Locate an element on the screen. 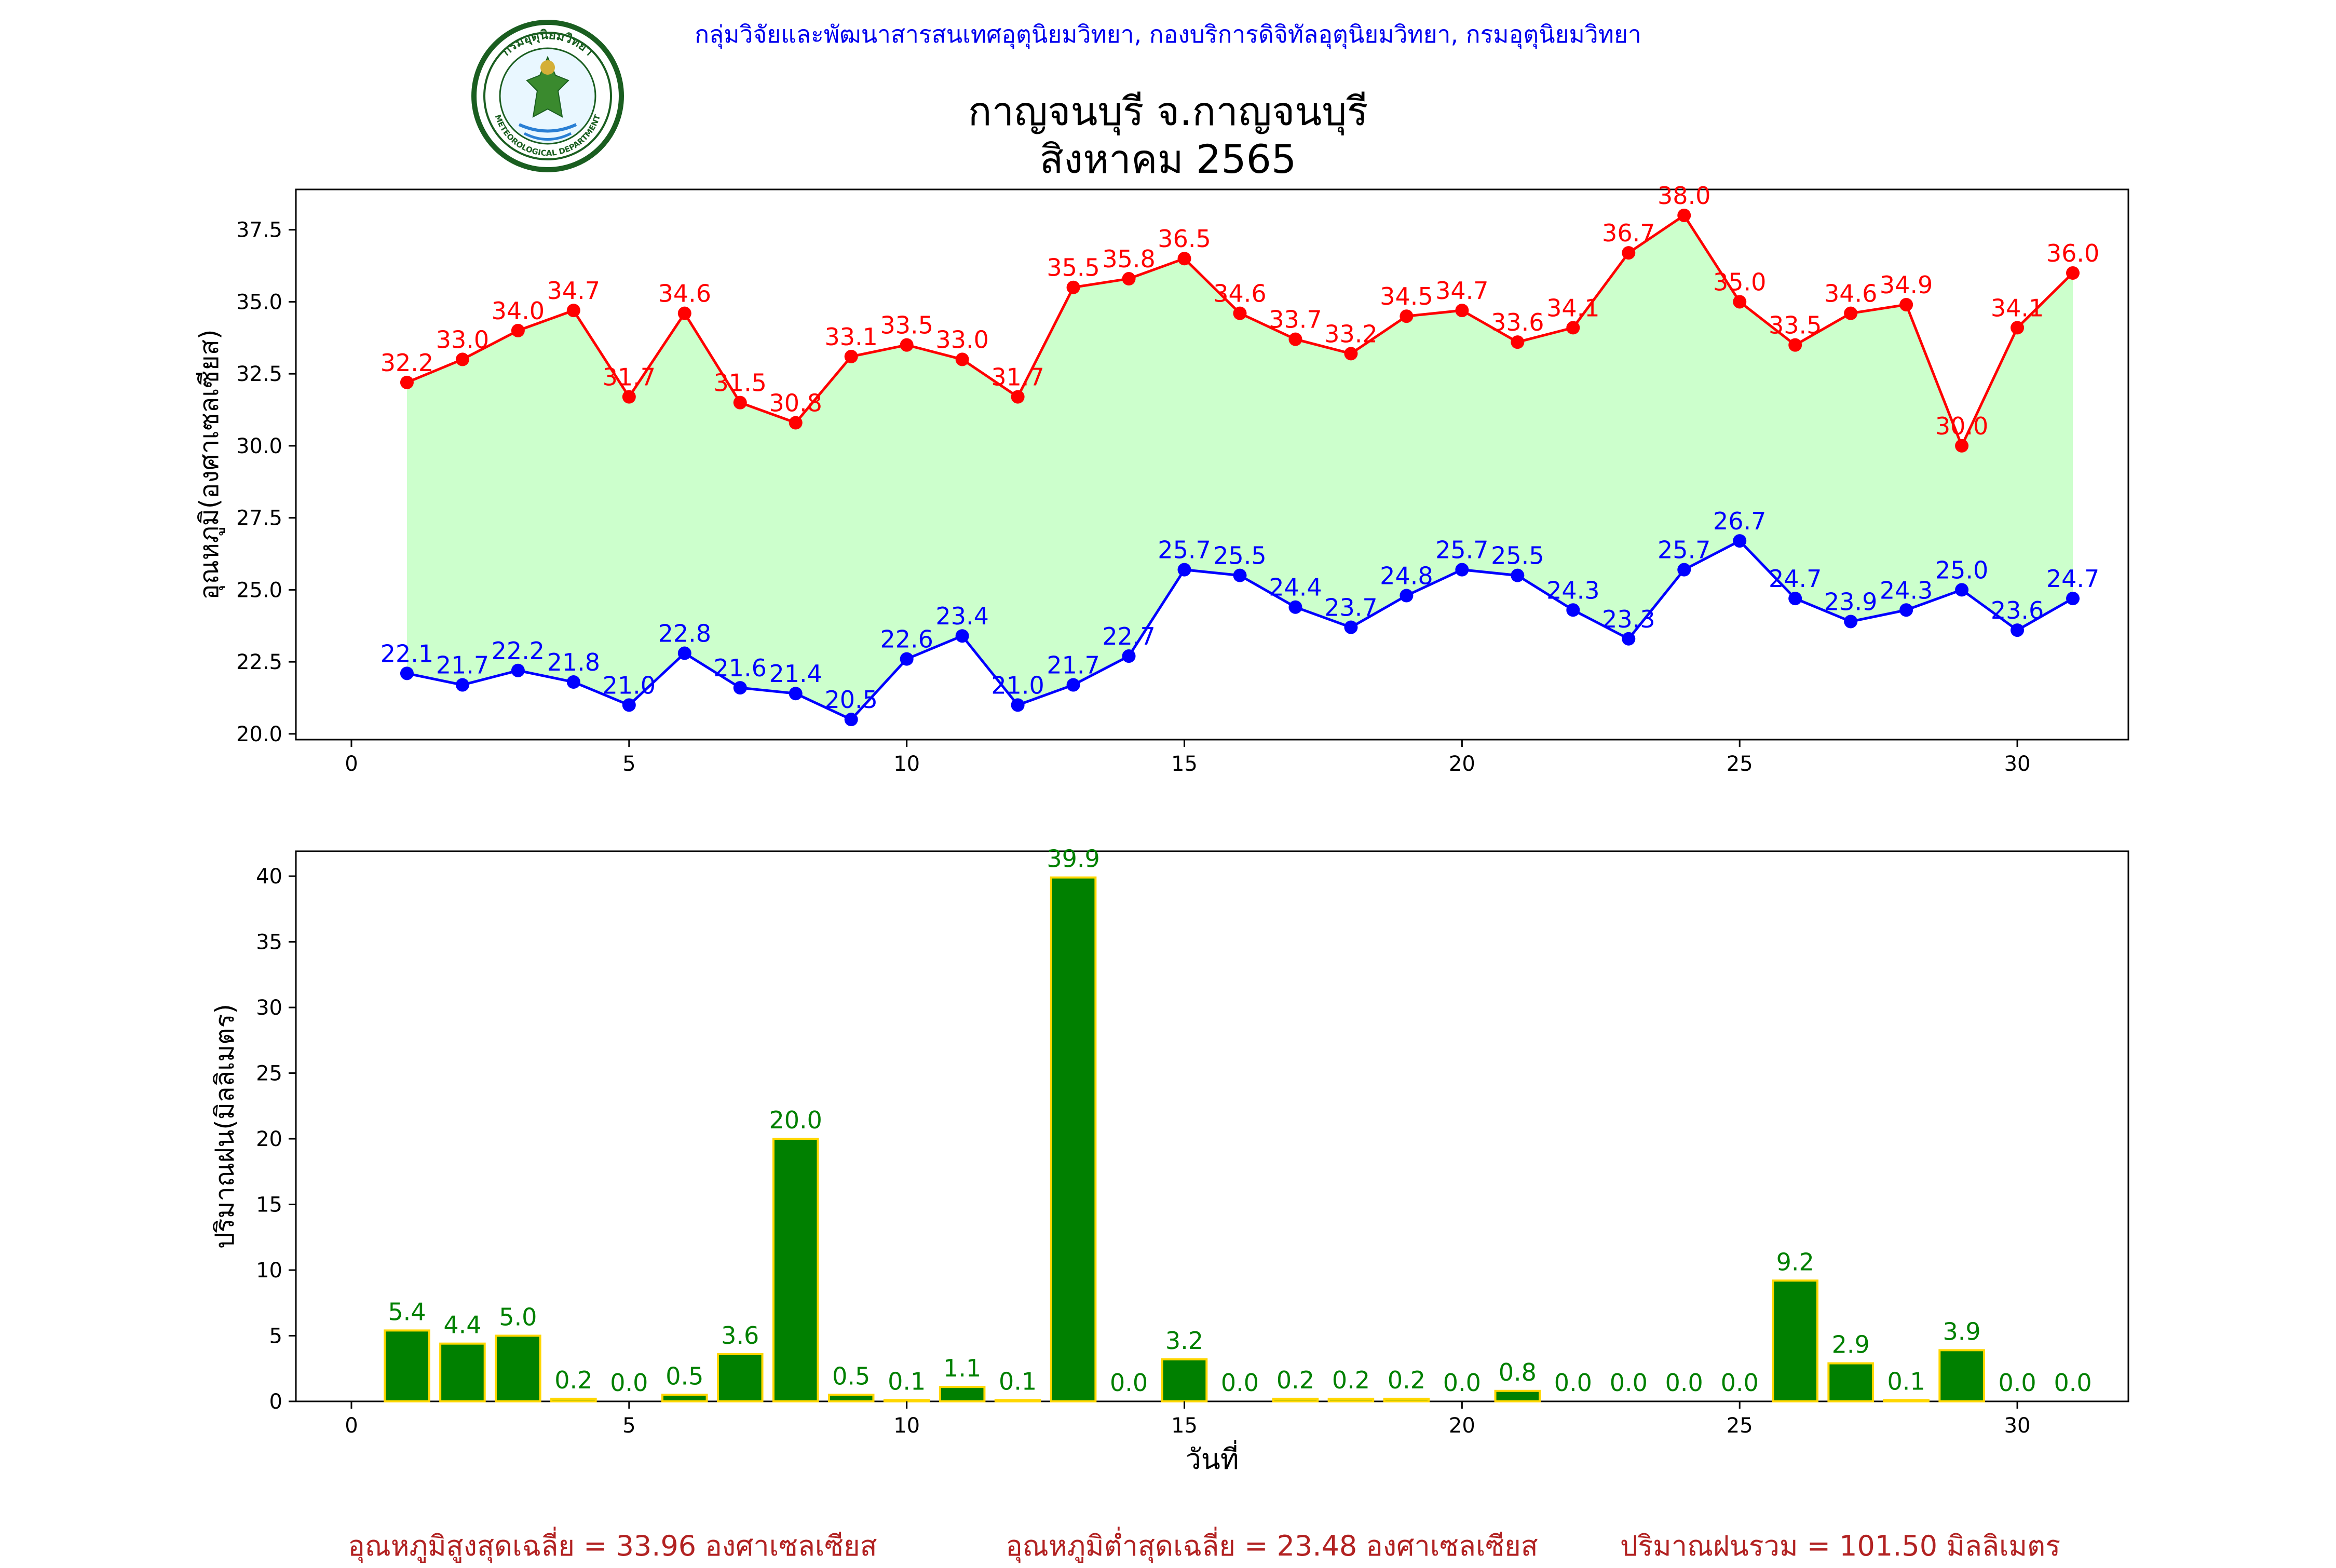  temp-min-label: 23.6 is located at coordinates (2017, 610).